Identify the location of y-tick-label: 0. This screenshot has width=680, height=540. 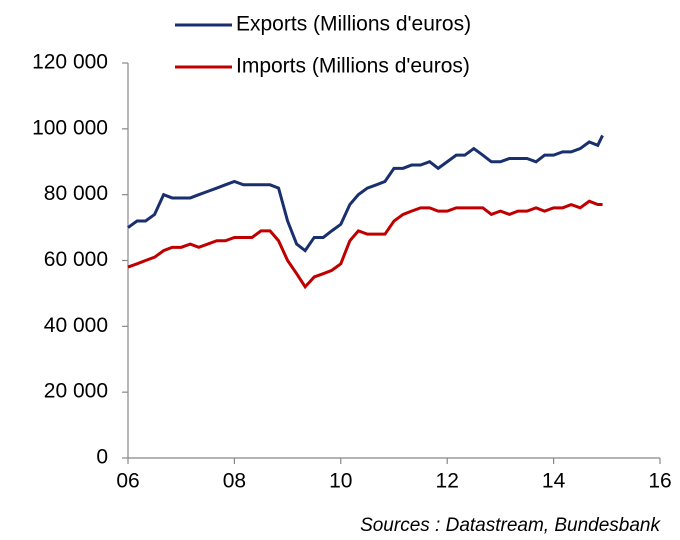
(102, 457).